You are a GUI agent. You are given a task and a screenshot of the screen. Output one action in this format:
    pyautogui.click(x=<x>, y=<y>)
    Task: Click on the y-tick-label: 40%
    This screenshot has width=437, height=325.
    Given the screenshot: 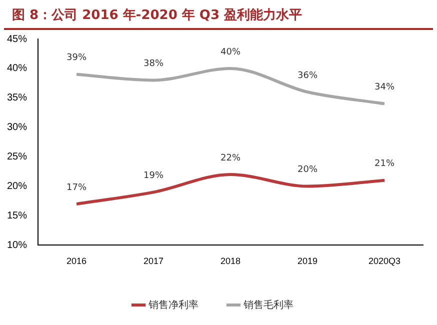 What is the action you would take?
    pyautogui.click(x=17, y=68)
    